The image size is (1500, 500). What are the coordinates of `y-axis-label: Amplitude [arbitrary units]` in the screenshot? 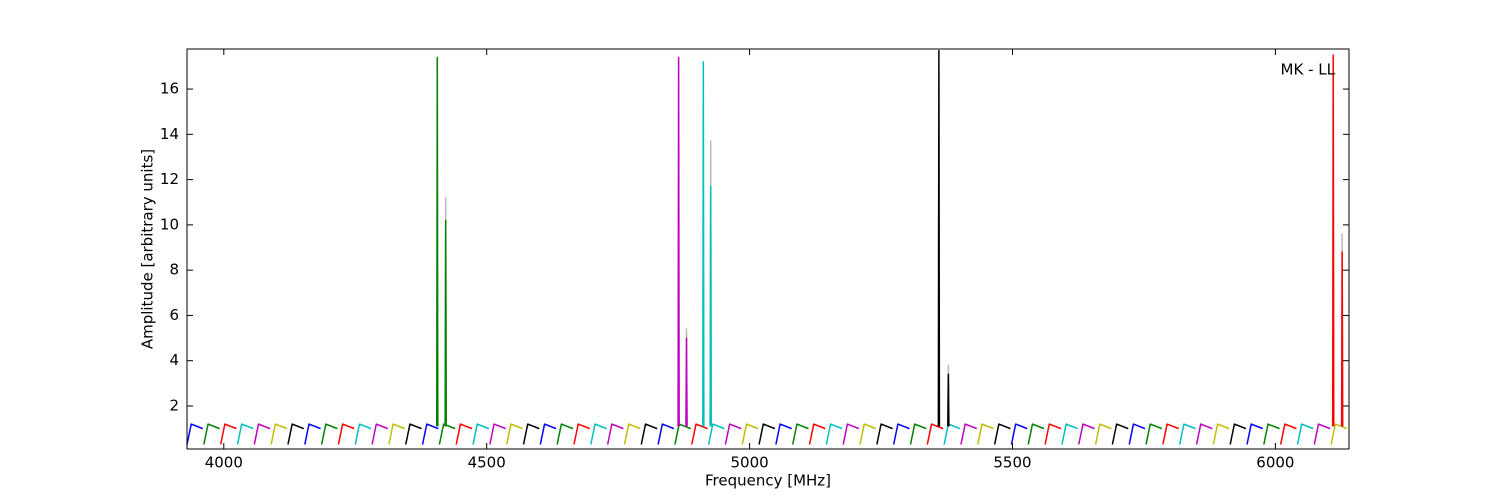 It's located at (148, 249).